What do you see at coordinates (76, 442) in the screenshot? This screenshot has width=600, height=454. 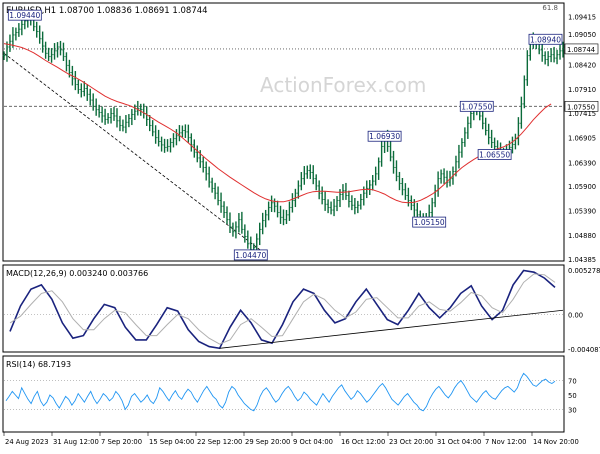 I see `x-tick-label: 31 Aug 12:00` at bounding box center [76, 442].